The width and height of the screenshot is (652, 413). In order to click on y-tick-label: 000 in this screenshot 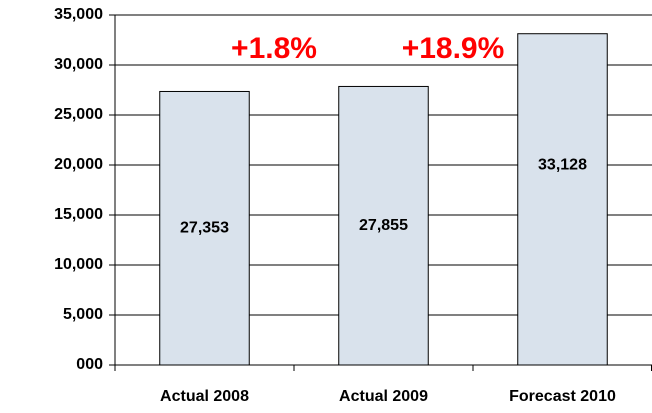, I will do `click(89, 364)`.